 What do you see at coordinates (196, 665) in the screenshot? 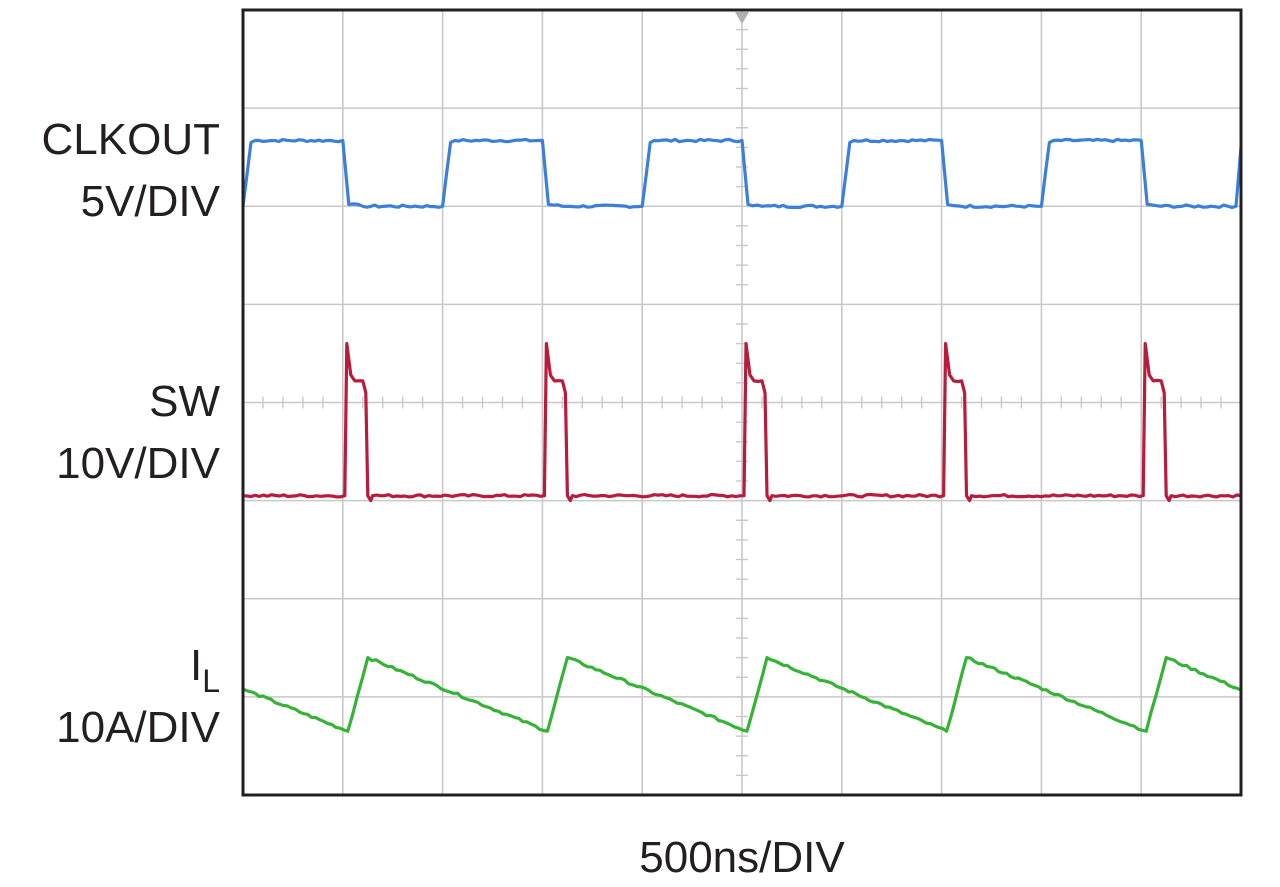
I see `il-label-main: I` at bounding box center [196, 665].